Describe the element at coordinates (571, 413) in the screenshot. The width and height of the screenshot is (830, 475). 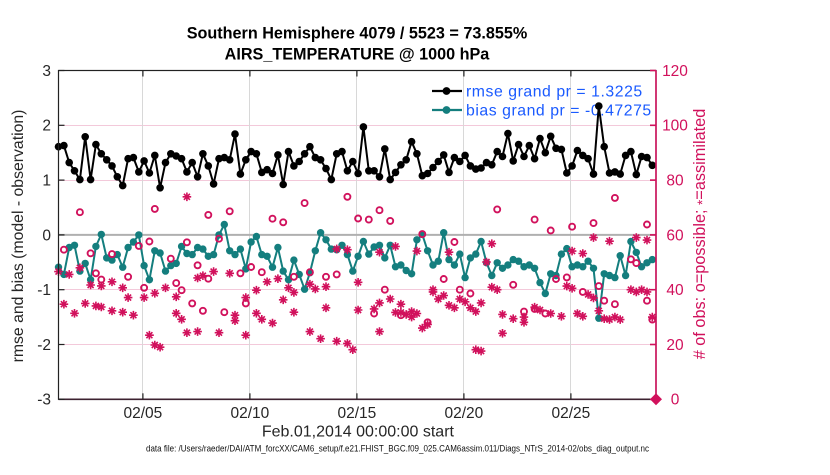
I see `svg-text: 02/25` at that location.